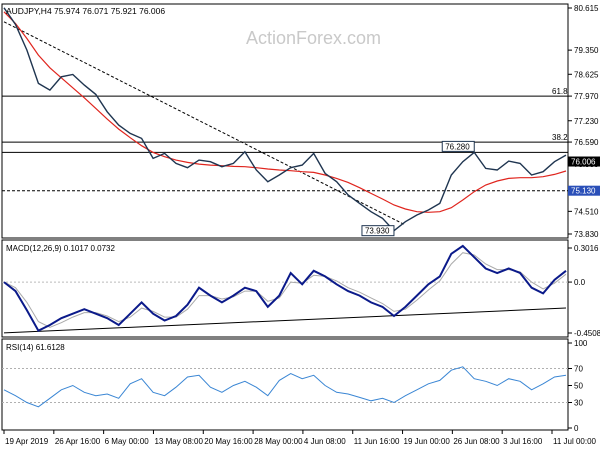  What do you see at coordinates (476, 441) in the screenshot?
I see `x-tick-9: 26 Jun 08:00` at bounding box center [476, 441].